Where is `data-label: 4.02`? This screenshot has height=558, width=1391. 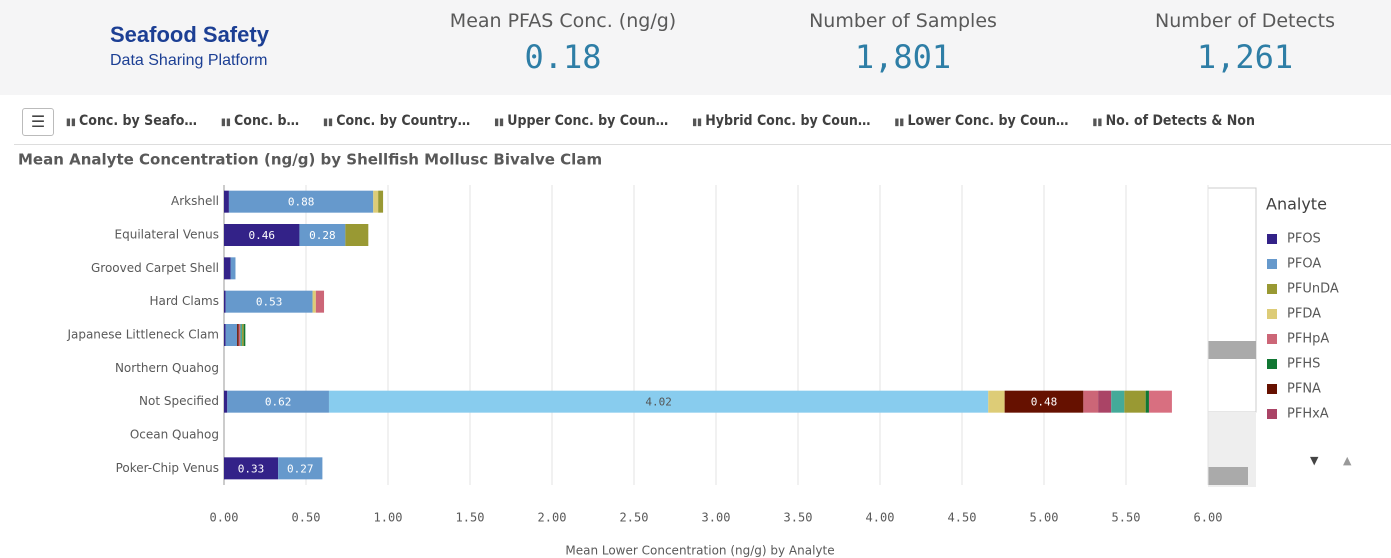 data-label: 4.02 is located at coordinates (658, 402).